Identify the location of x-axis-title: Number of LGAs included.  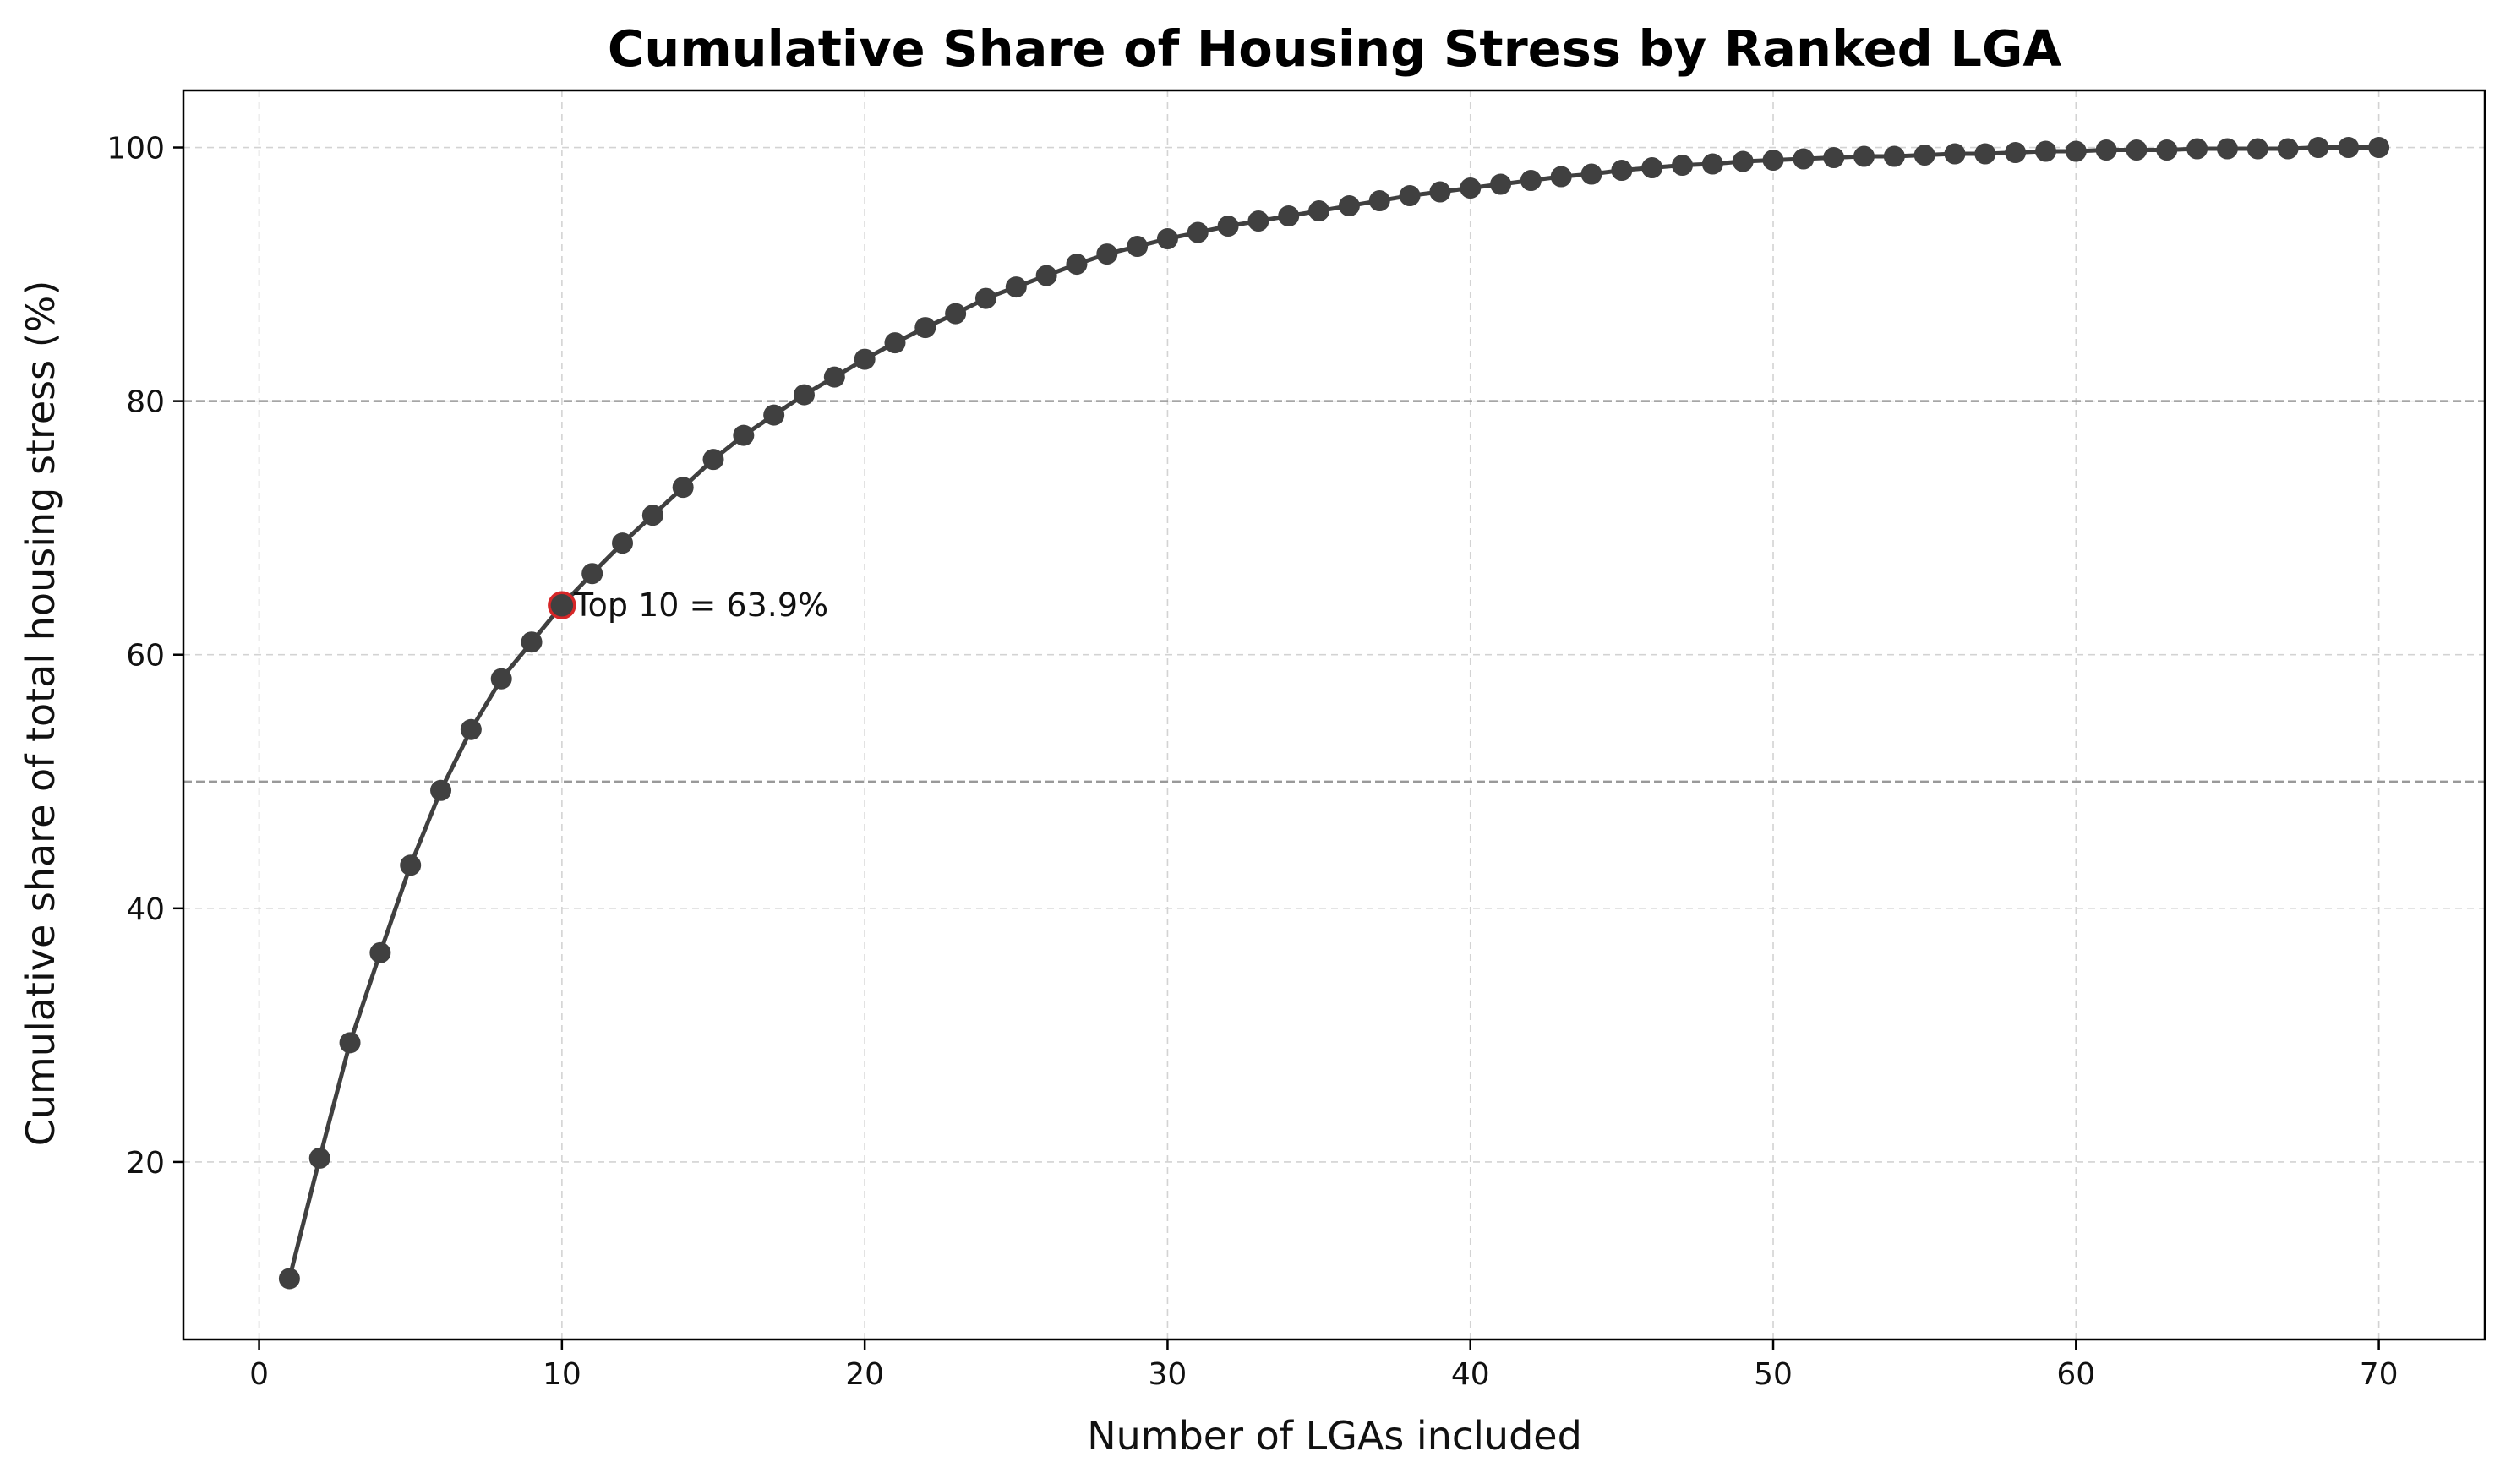
(1334, 1436).